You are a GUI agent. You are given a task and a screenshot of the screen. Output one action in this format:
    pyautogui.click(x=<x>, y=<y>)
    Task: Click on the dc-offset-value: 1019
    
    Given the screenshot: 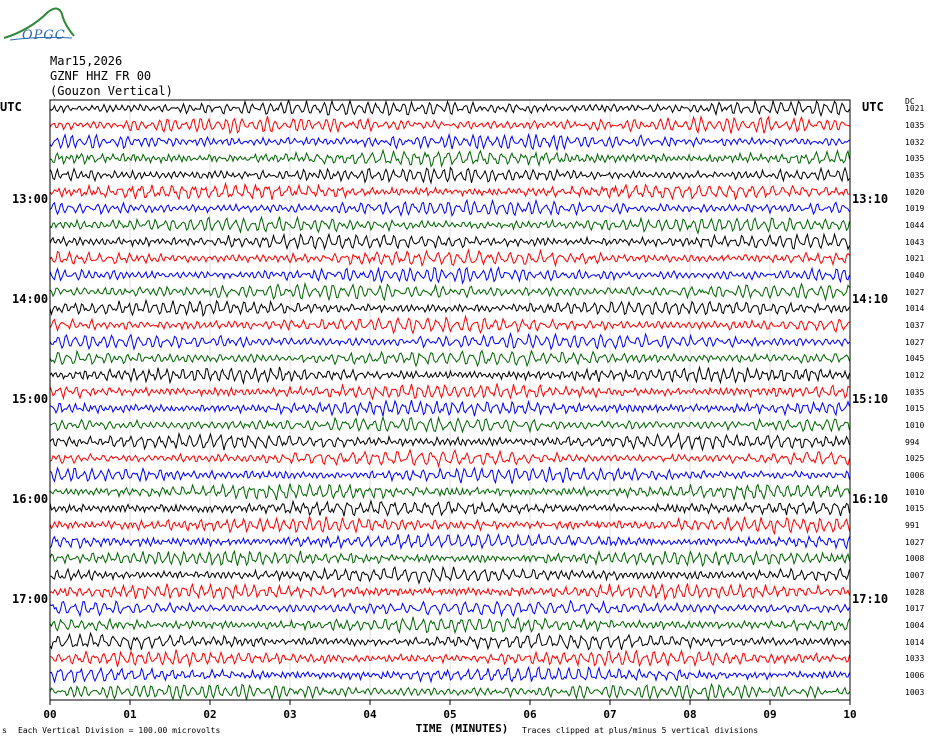 What is the action you would take?
    pyautogui.click(x=915, y=209)
    